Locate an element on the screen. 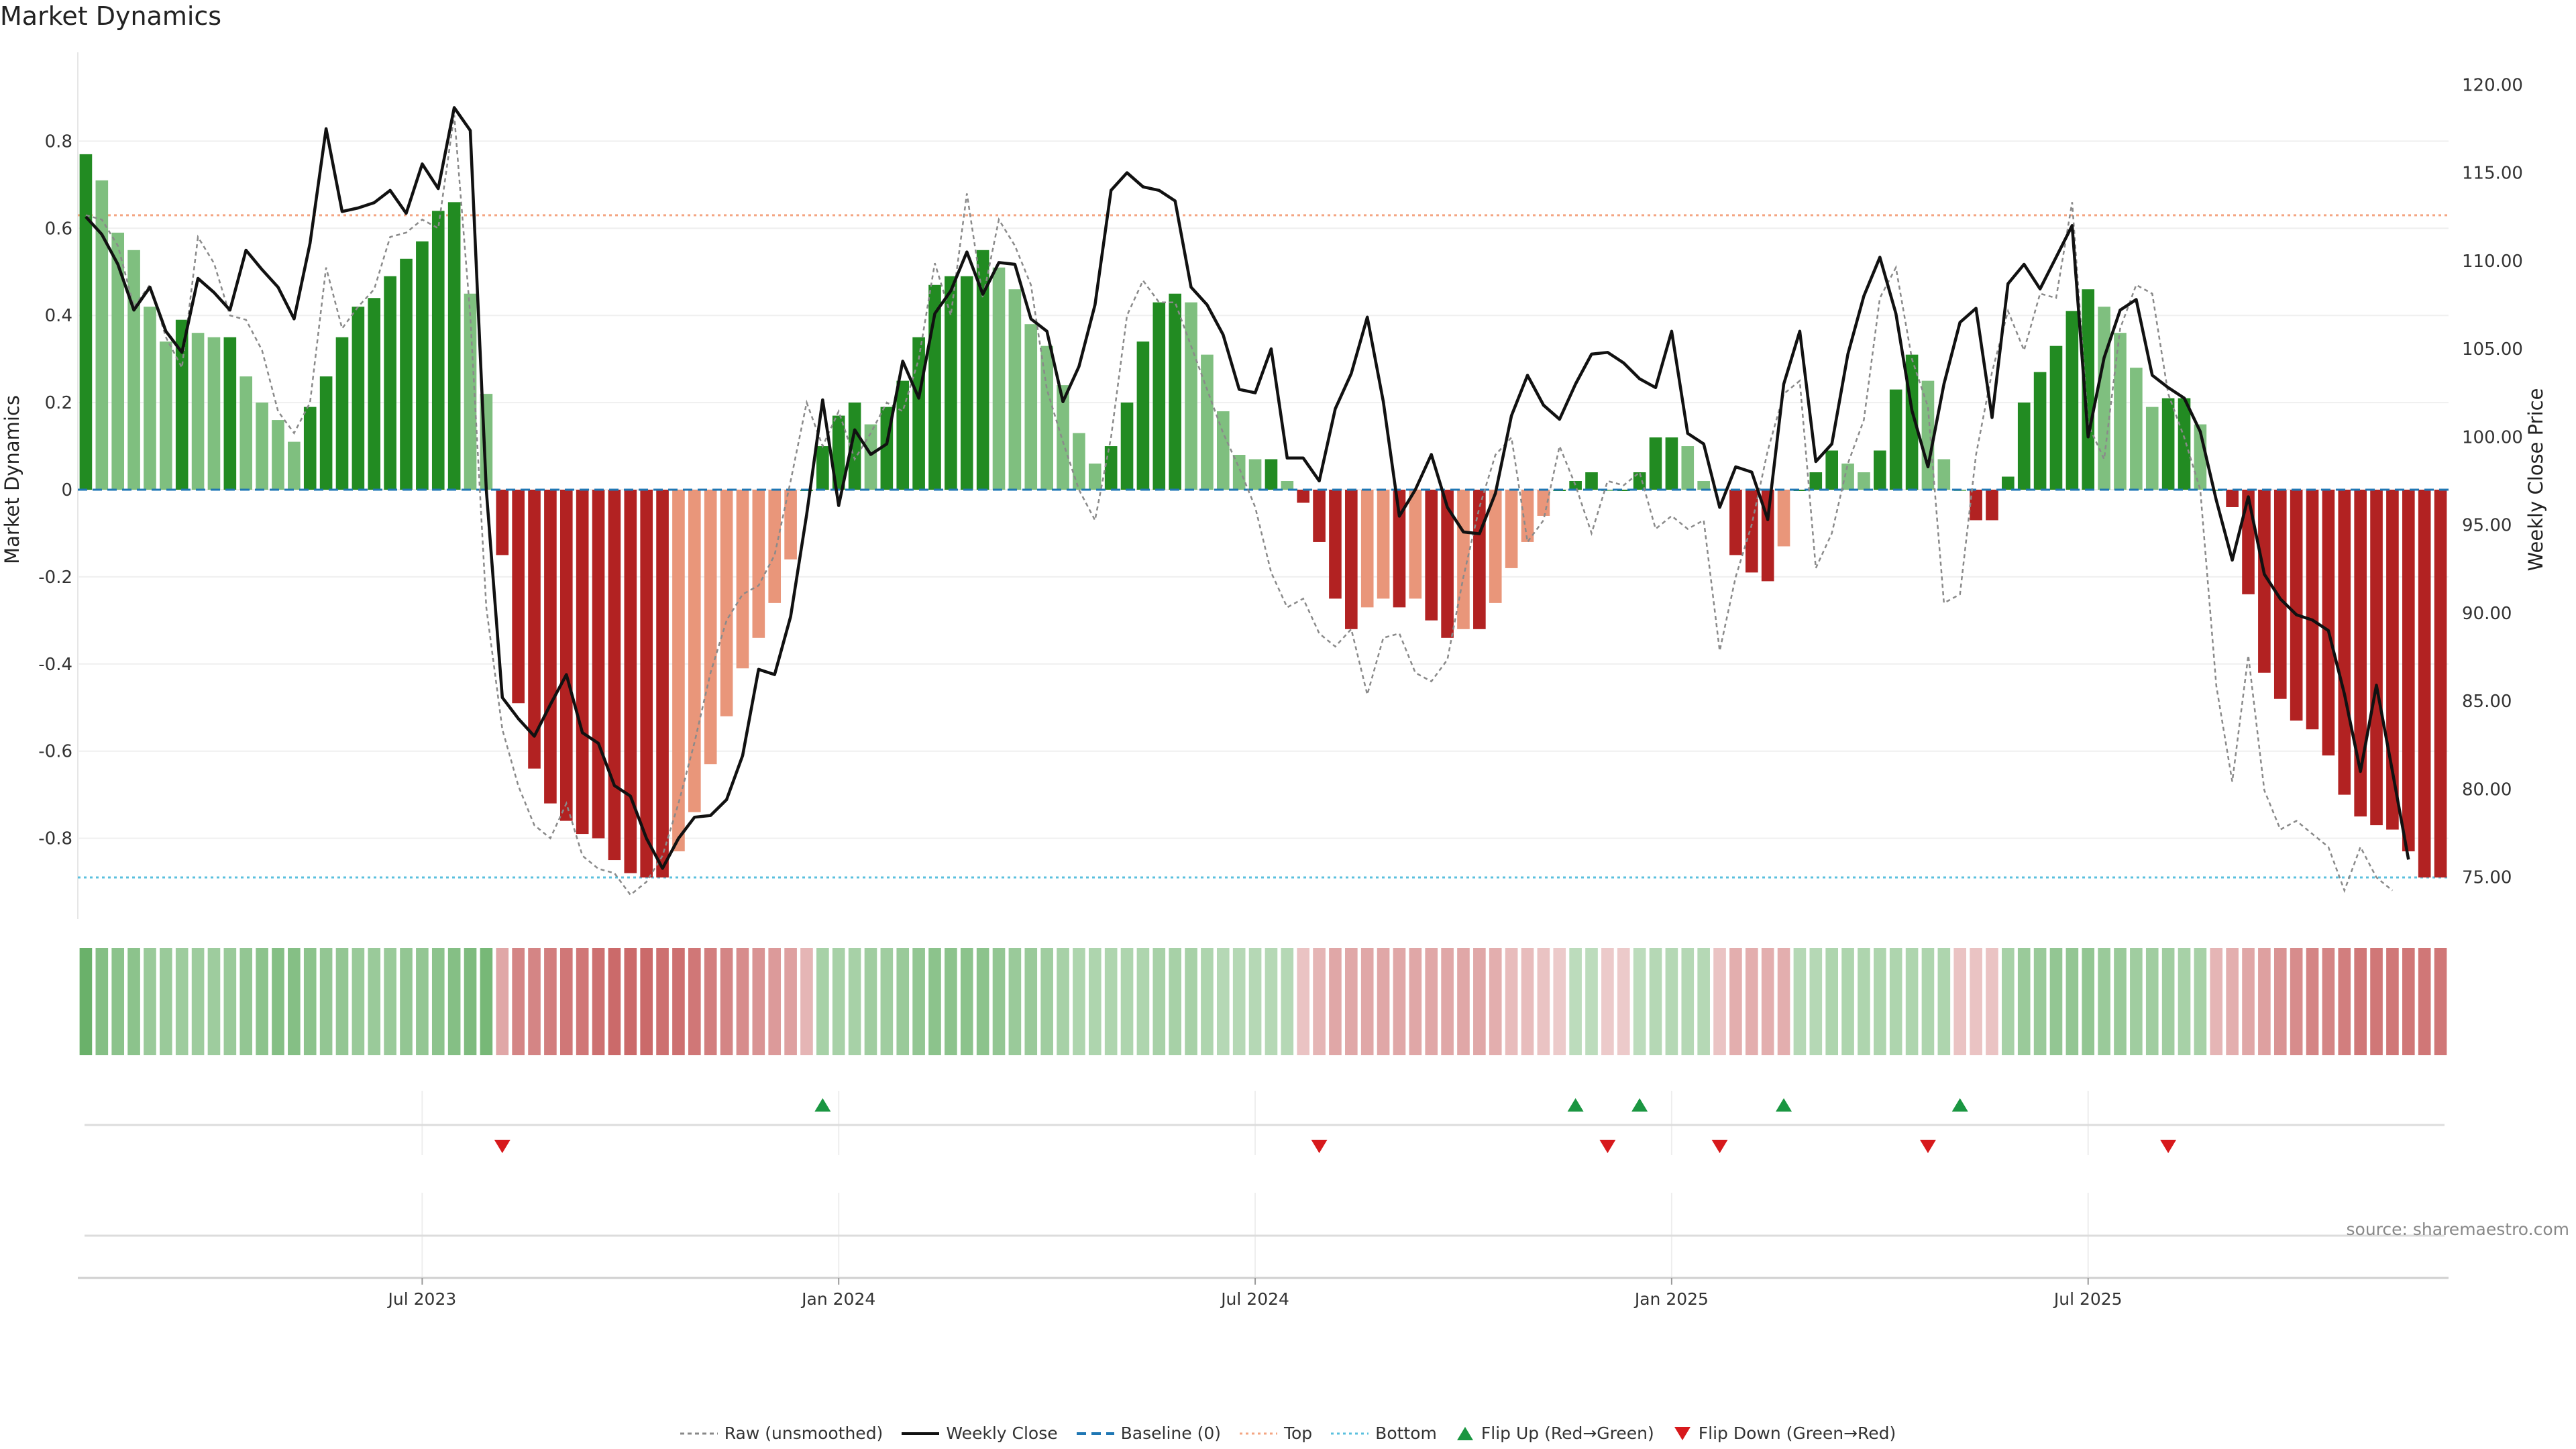 The image size is (2576, 1449). legend-baseline: Baseline (0) is located at coordinates (1148, 1433).